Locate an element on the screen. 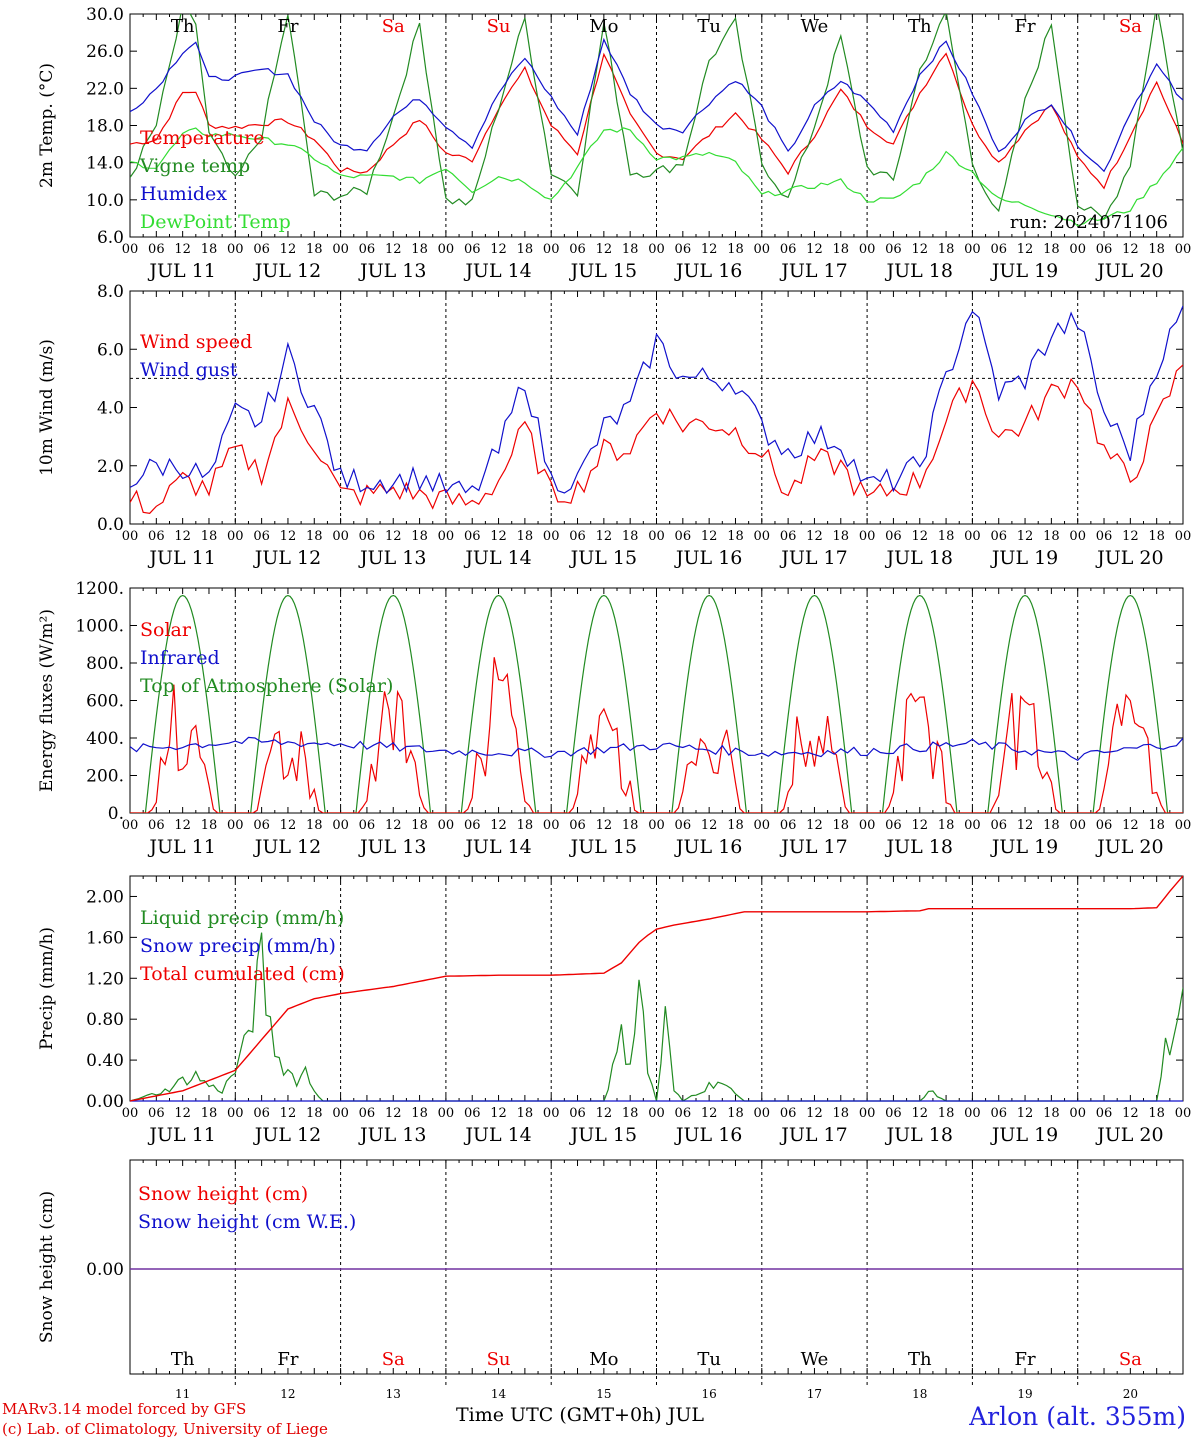 The width and height of the screenshot is (1194, 1440). x-date-label: JUL 12 is located at coordinates (287, 271).